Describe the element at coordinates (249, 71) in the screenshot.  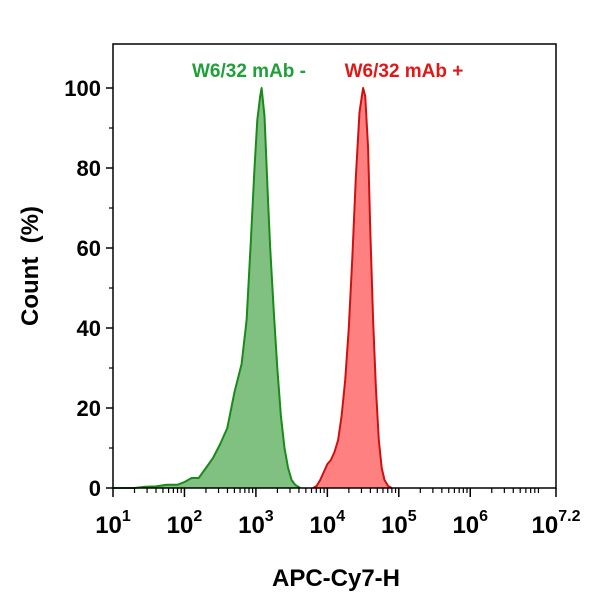
I see `legend-label-negative: W6/32 mAb -` at that location.